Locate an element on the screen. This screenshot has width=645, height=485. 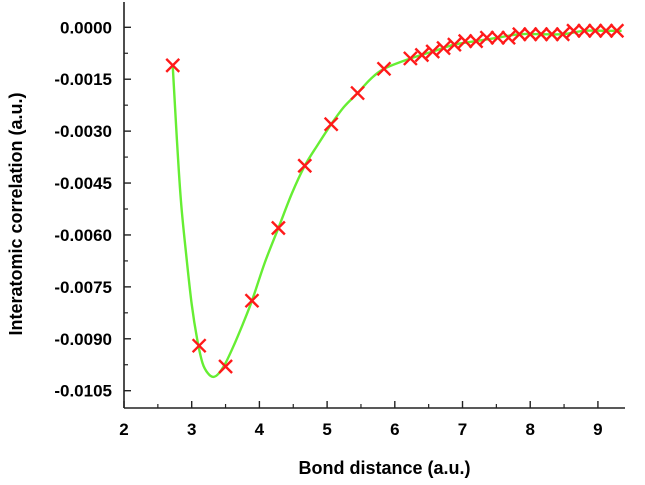
x-tick-label: 2 is located at coordinates (123, 429).